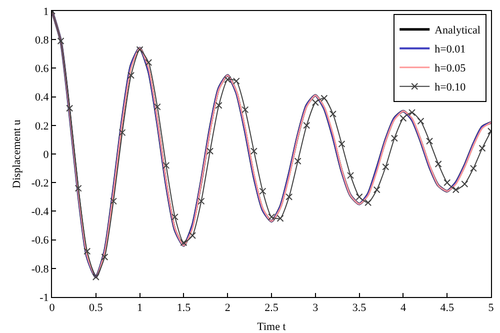 Image resolution: width=500 pixels, height=333 pixels. I want to click on y-tick-label: 1, so click(46, 12).